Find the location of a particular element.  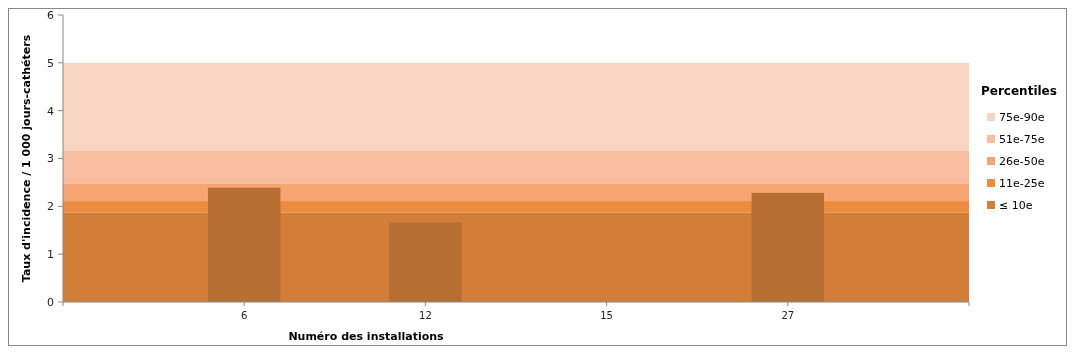

band-label: 75e-90e is located at coordinates (1022, 117).